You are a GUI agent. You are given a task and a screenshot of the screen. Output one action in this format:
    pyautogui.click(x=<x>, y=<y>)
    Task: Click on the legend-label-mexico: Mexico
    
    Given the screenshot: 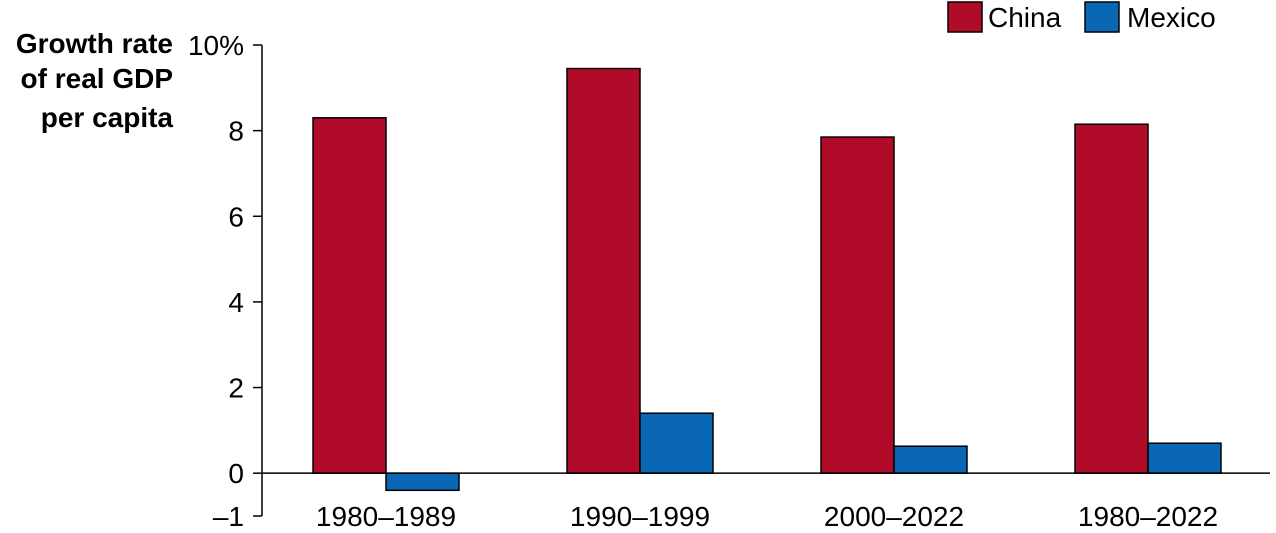 What is the action you would take?
    pyautogui.click(x=1171, y=17)
    